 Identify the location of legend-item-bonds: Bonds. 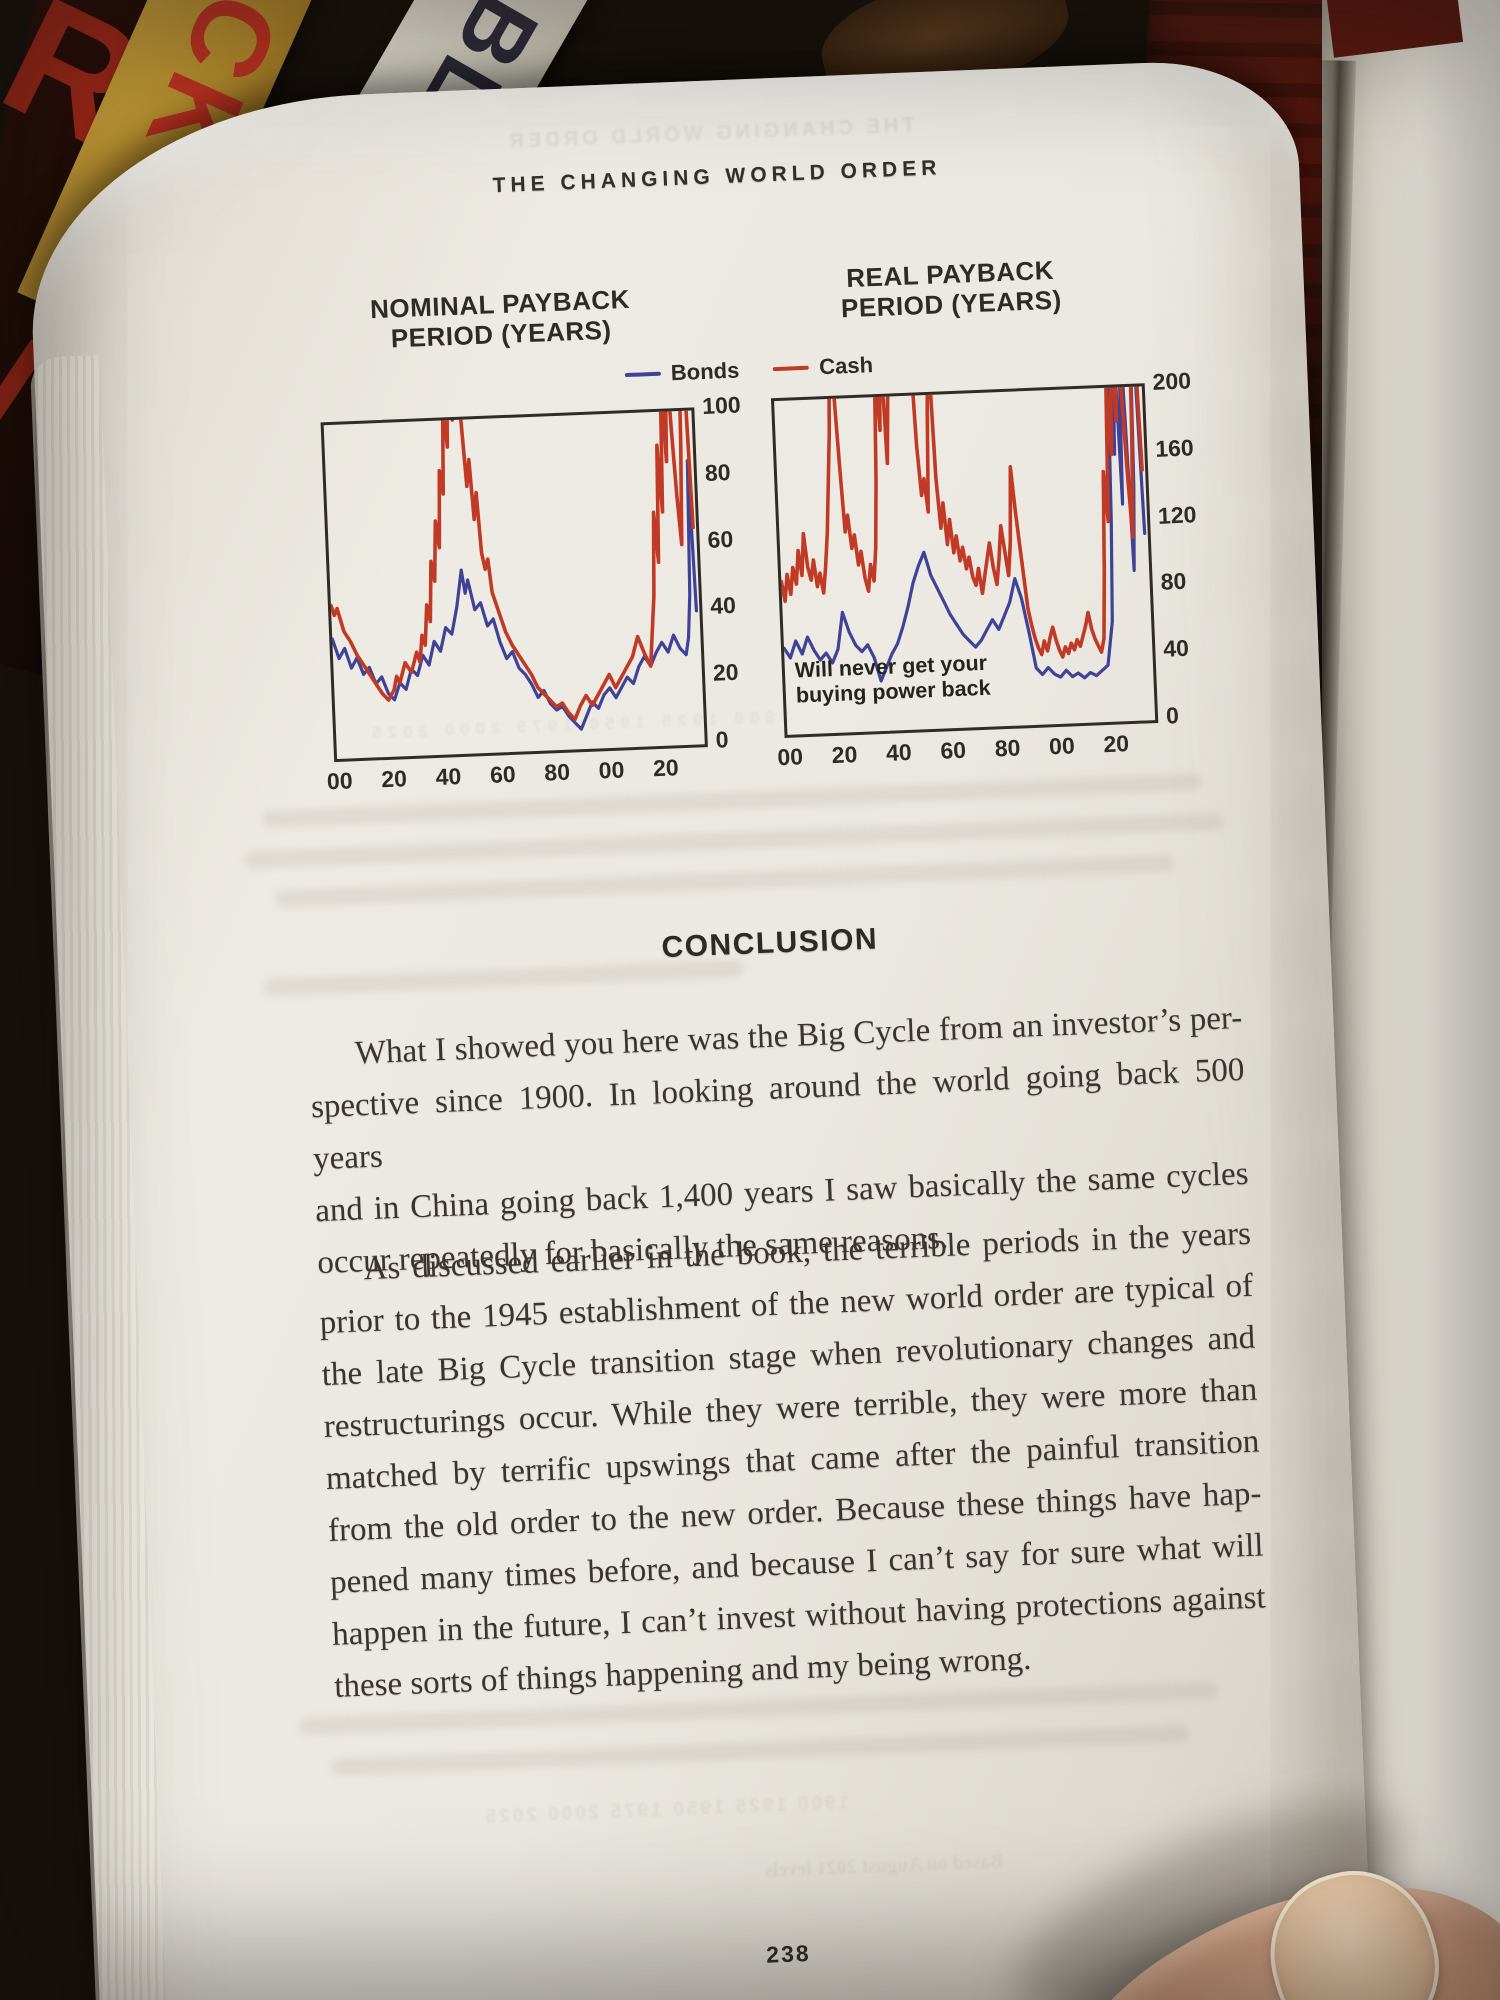
(682, 373).